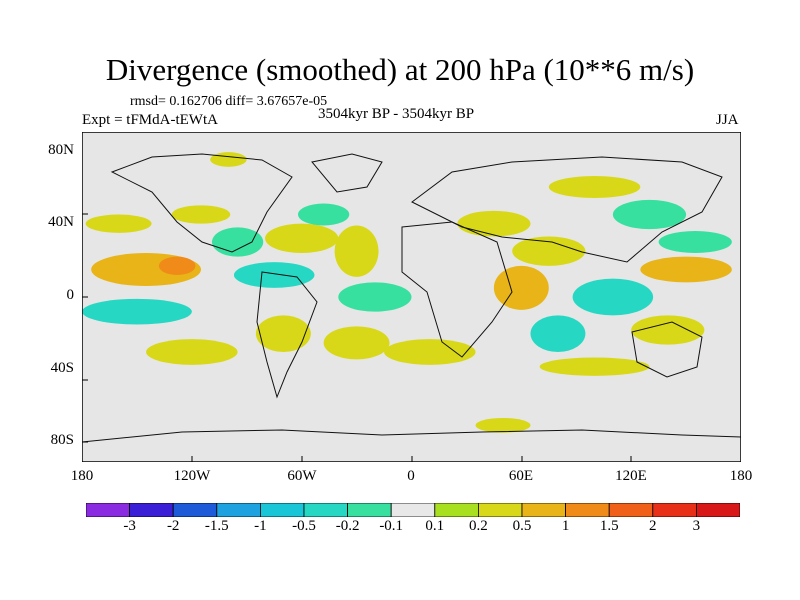 The width and height of the screenshot is (800, 600). Describe the element at coordinates (696, 526) in the screenshot. I see `colorbar-label: 3` at that location.